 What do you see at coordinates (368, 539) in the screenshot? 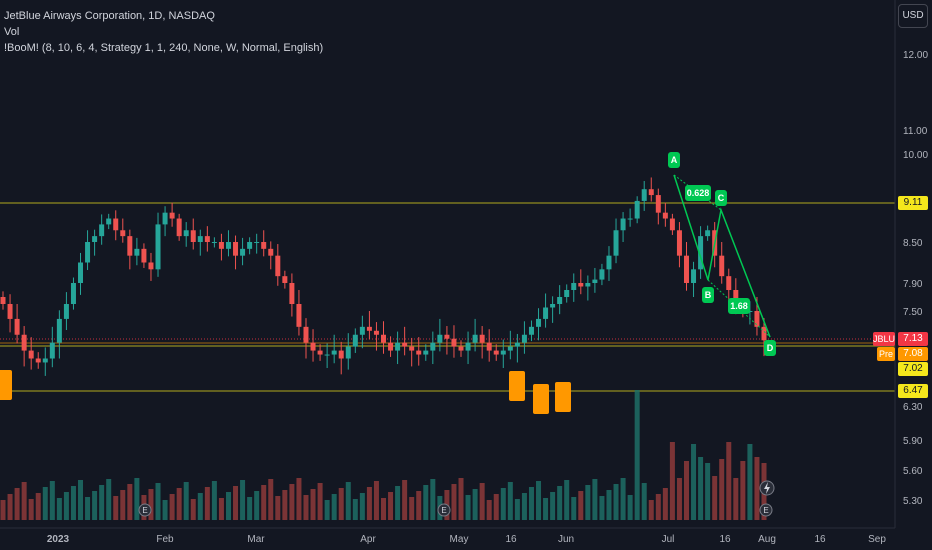
I see `time-tick-label: Apr` at bounding box center [368, 539].